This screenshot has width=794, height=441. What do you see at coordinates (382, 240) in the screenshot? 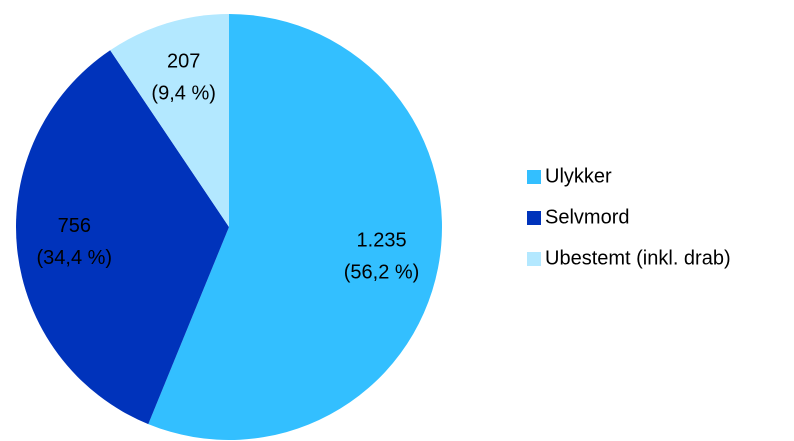
I see `data-label: 1.235` at bounding box center [382, 240].